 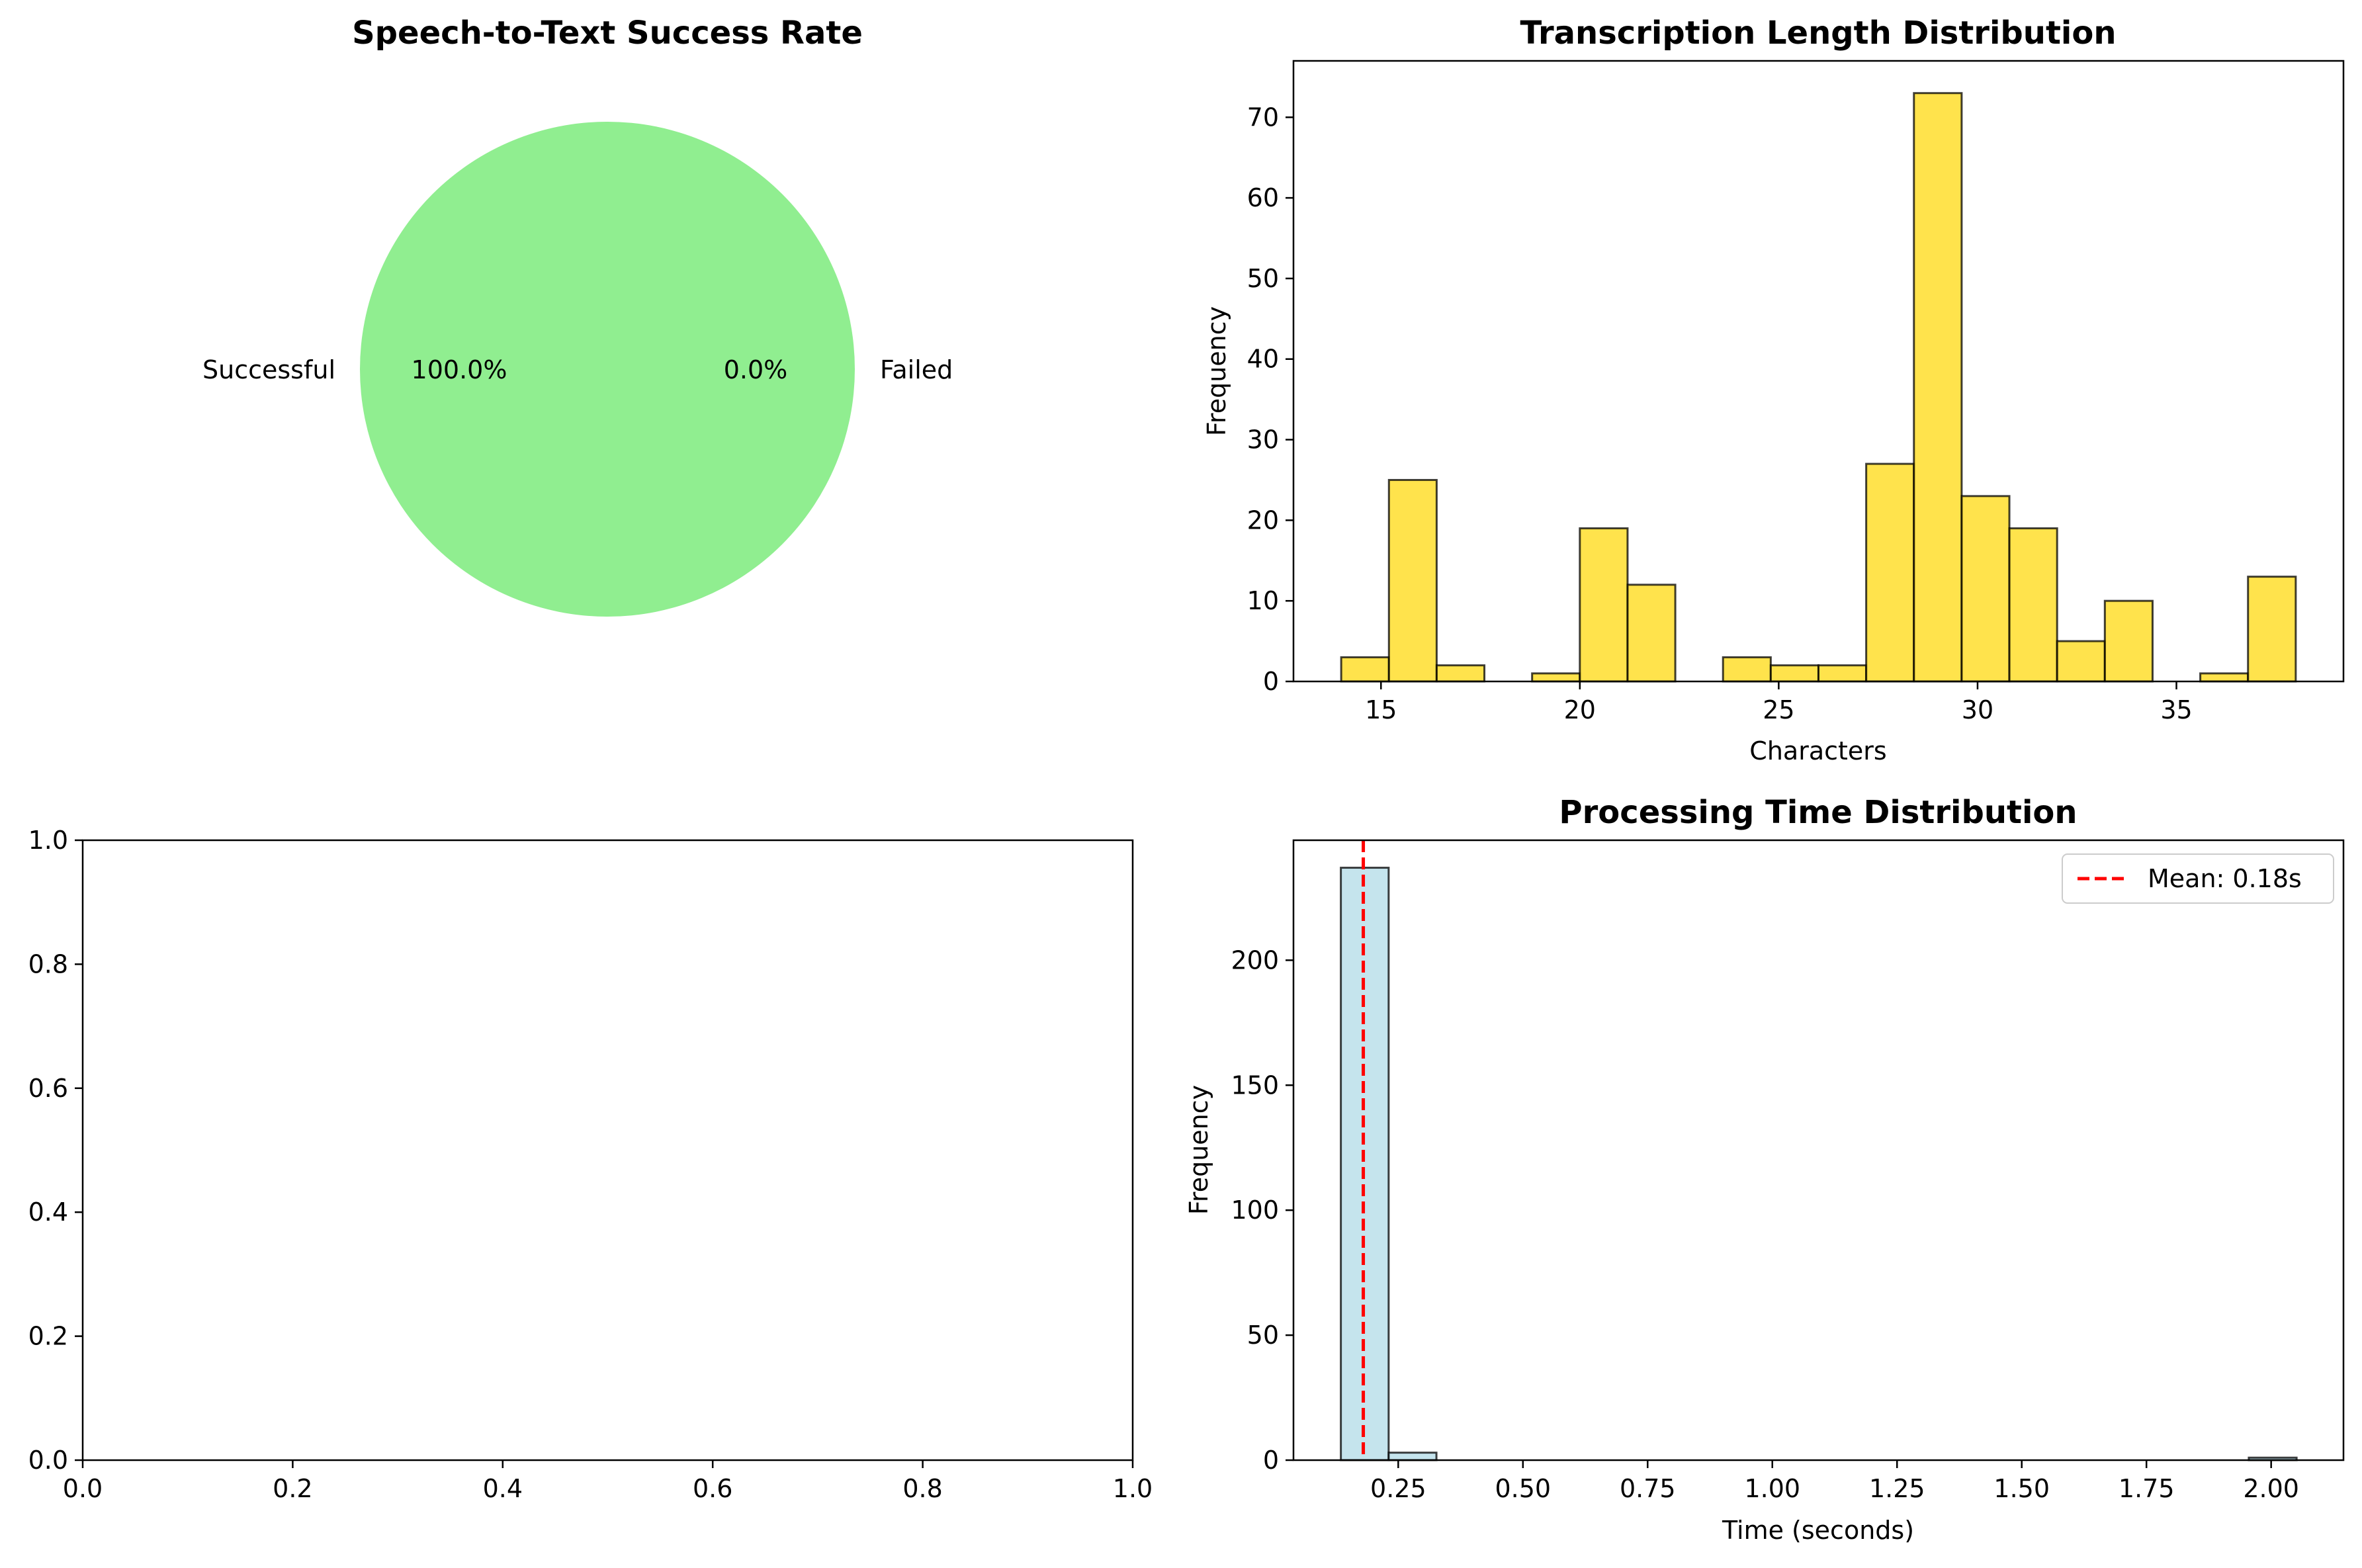 I want to click on time-hist-ytick-label: 50, so click(x=1263, y=1336).